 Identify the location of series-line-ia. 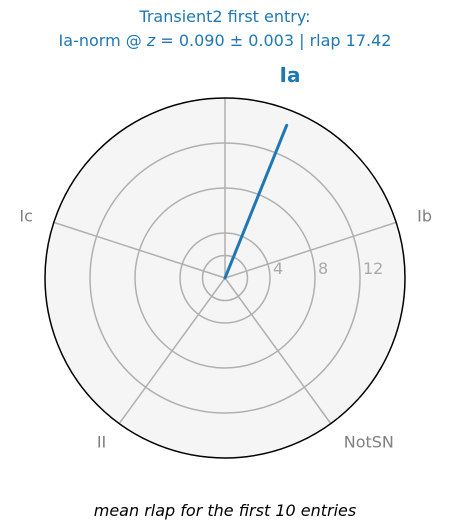
(256, 201).